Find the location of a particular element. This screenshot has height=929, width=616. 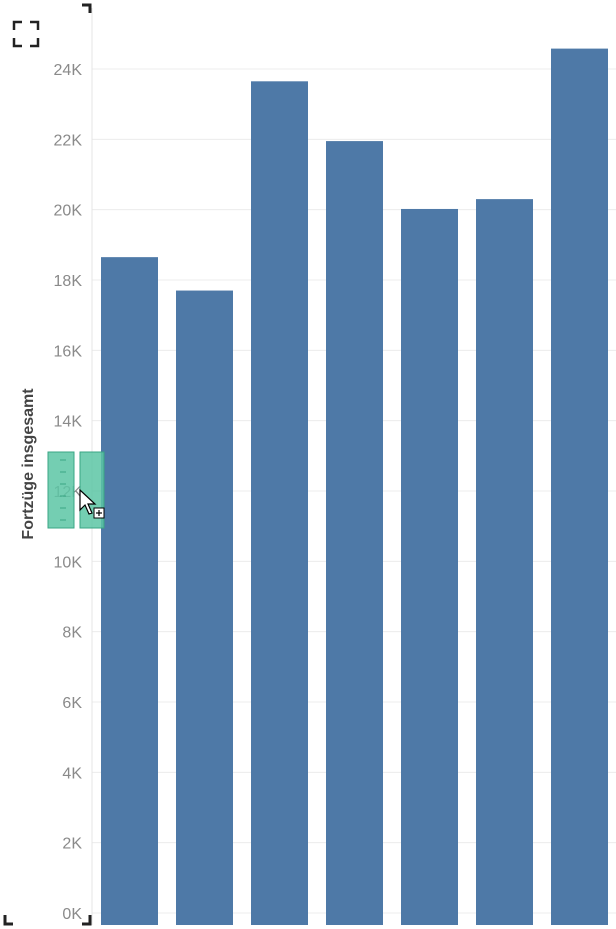

y-tick-label: 14K is located at coordinates (68, 422).